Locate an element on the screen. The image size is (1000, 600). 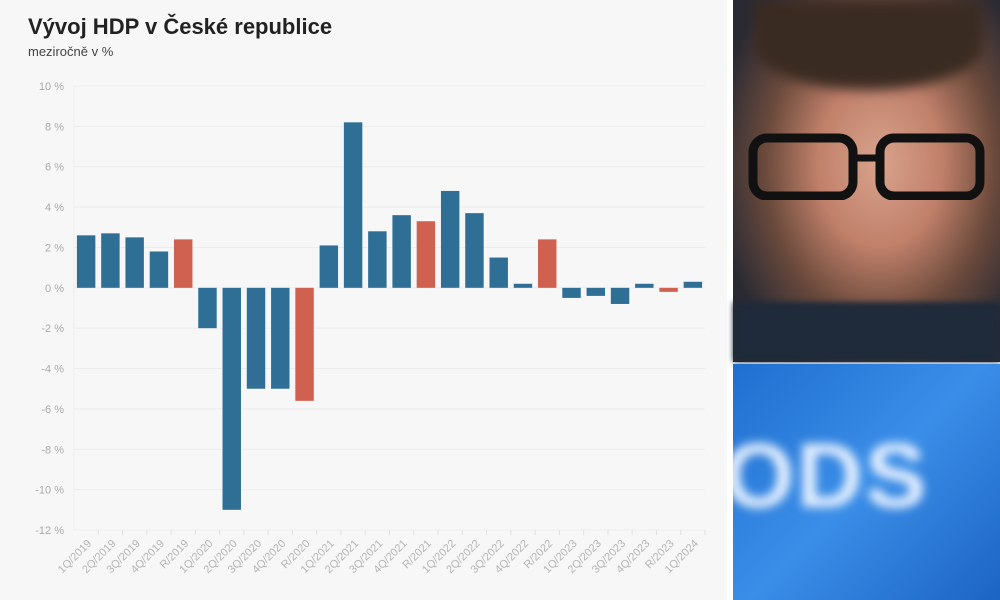
y-tick-label: 8 % is located at coordinates (54, 127).